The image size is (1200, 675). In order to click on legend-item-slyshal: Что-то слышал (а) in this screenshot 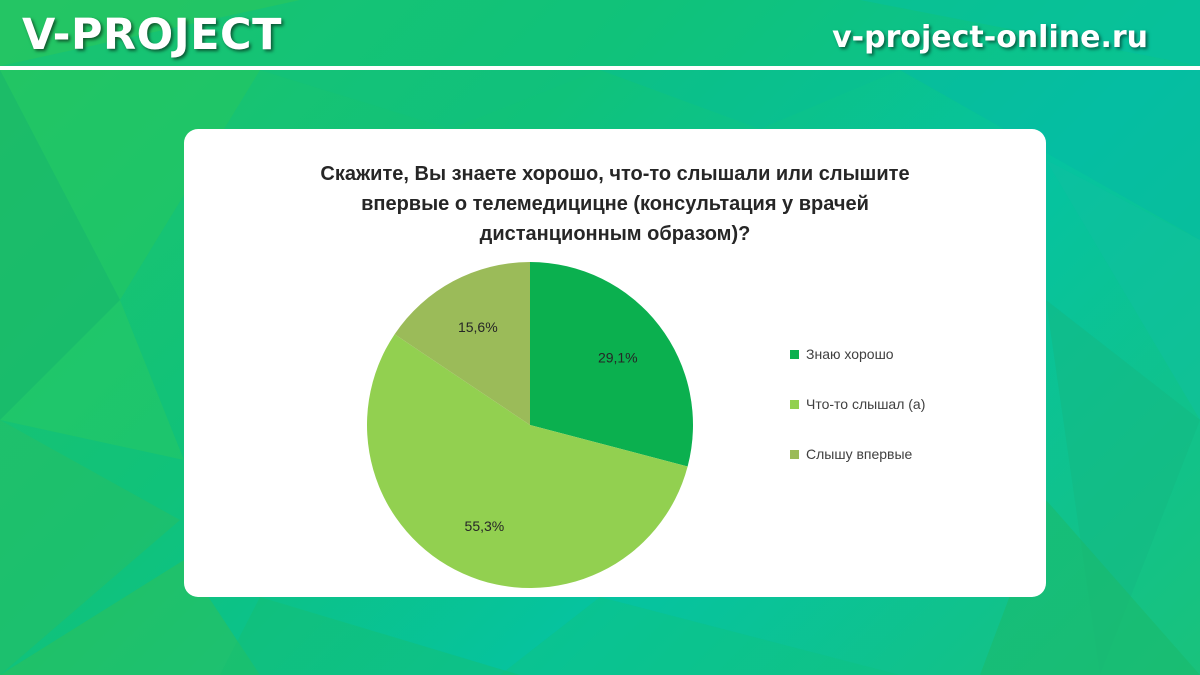, I will do `click(857, 404)`.